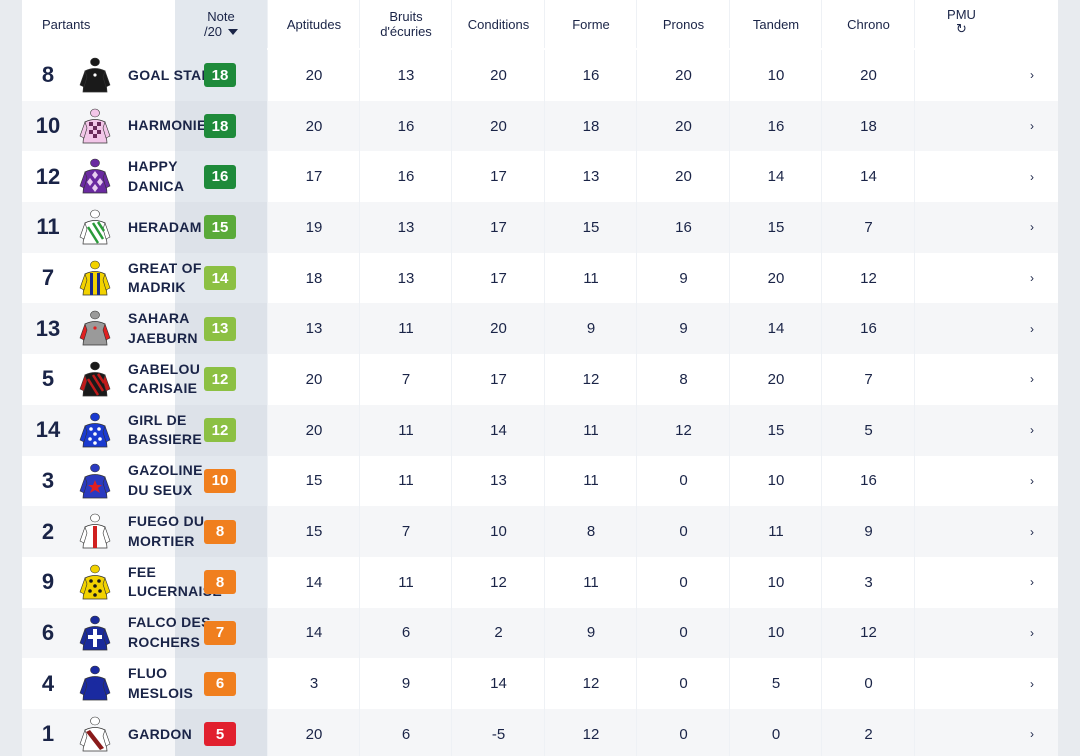  I want to click on header-conditions: Conditions, so click(498, 24).